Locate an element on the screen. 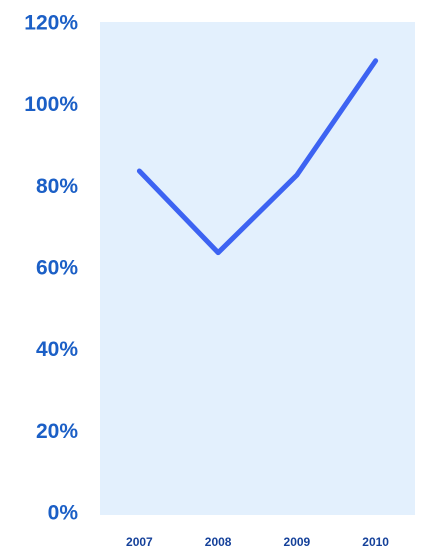 The width and height of the screenshot is (423, 551). x-tick-label: 2009 is located at coordinates (297, 542).